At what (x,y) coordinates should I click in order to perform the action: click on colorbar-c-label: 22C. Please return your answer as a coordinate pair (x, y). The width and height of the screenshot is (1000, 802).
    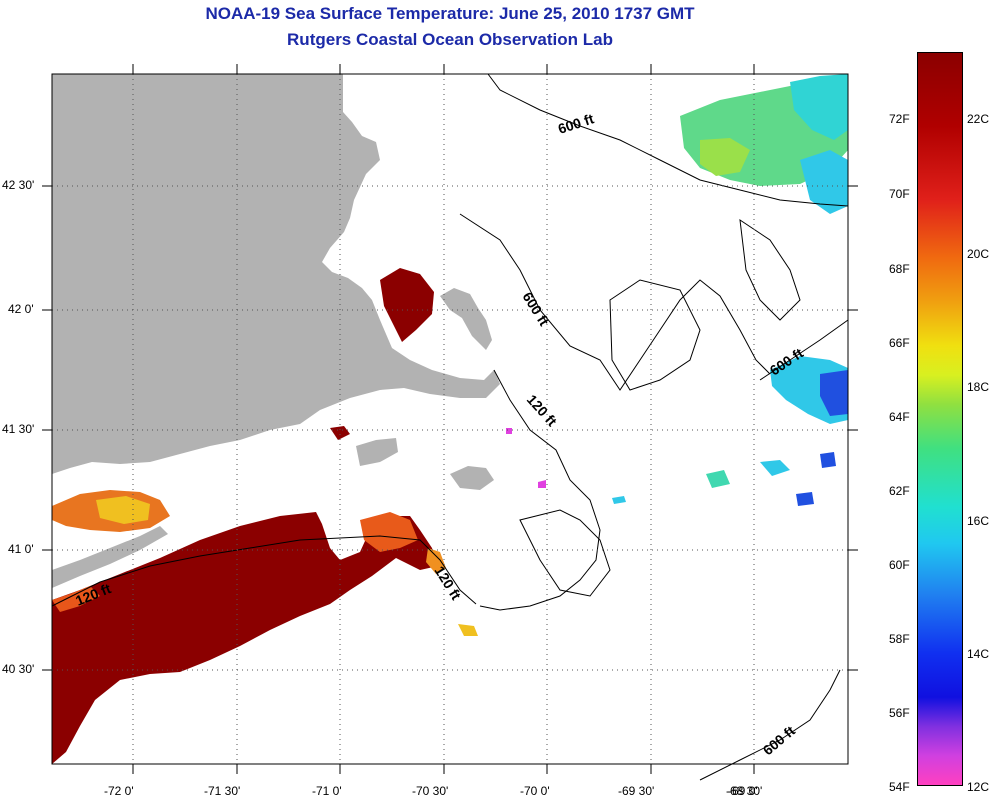
    Looking at the image, I should click on (978, 119).